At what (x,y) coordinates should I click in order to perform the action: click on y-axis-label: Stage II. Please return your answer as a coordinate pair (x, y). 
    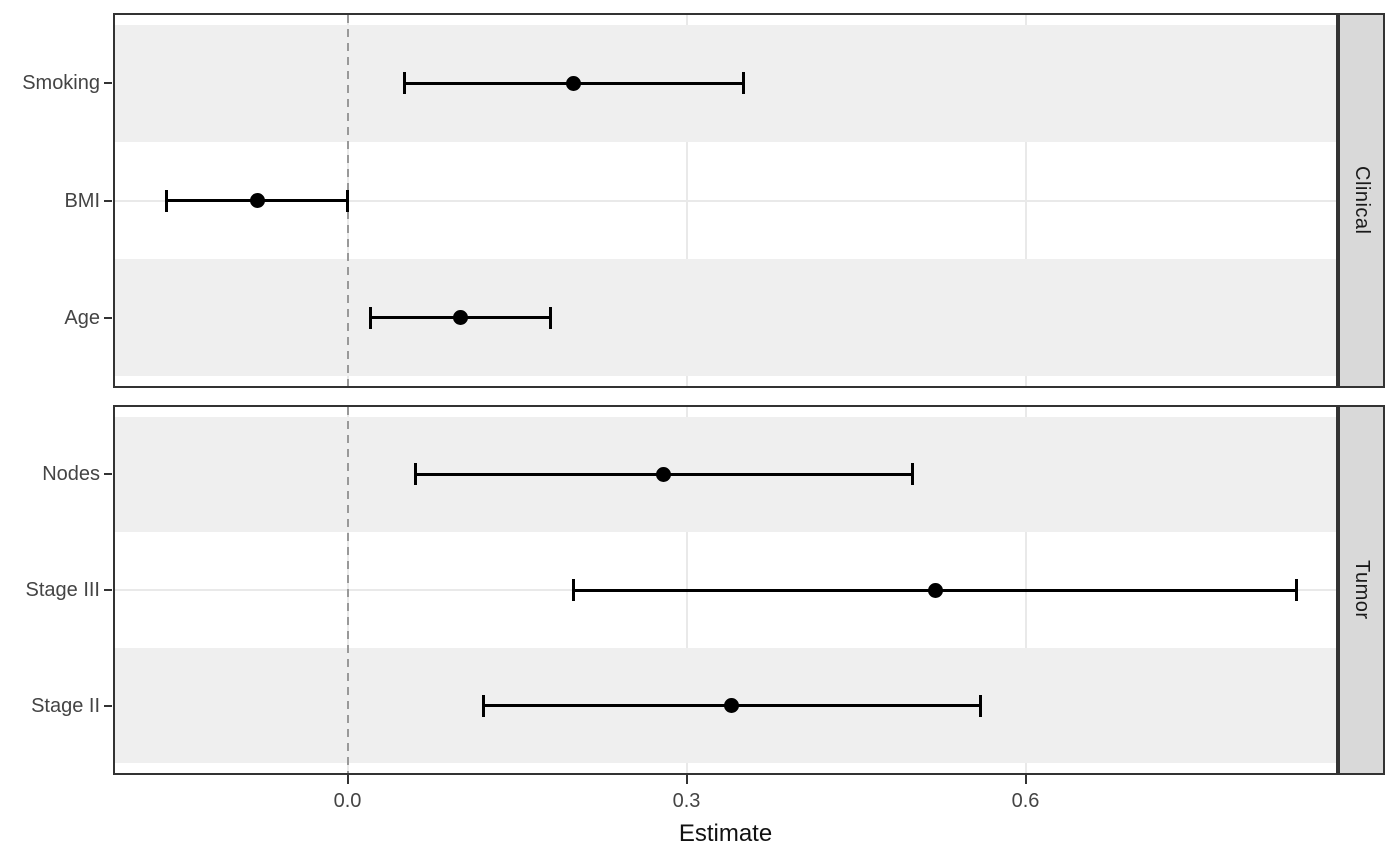
    Looking at the image, I should click on (65, 705).